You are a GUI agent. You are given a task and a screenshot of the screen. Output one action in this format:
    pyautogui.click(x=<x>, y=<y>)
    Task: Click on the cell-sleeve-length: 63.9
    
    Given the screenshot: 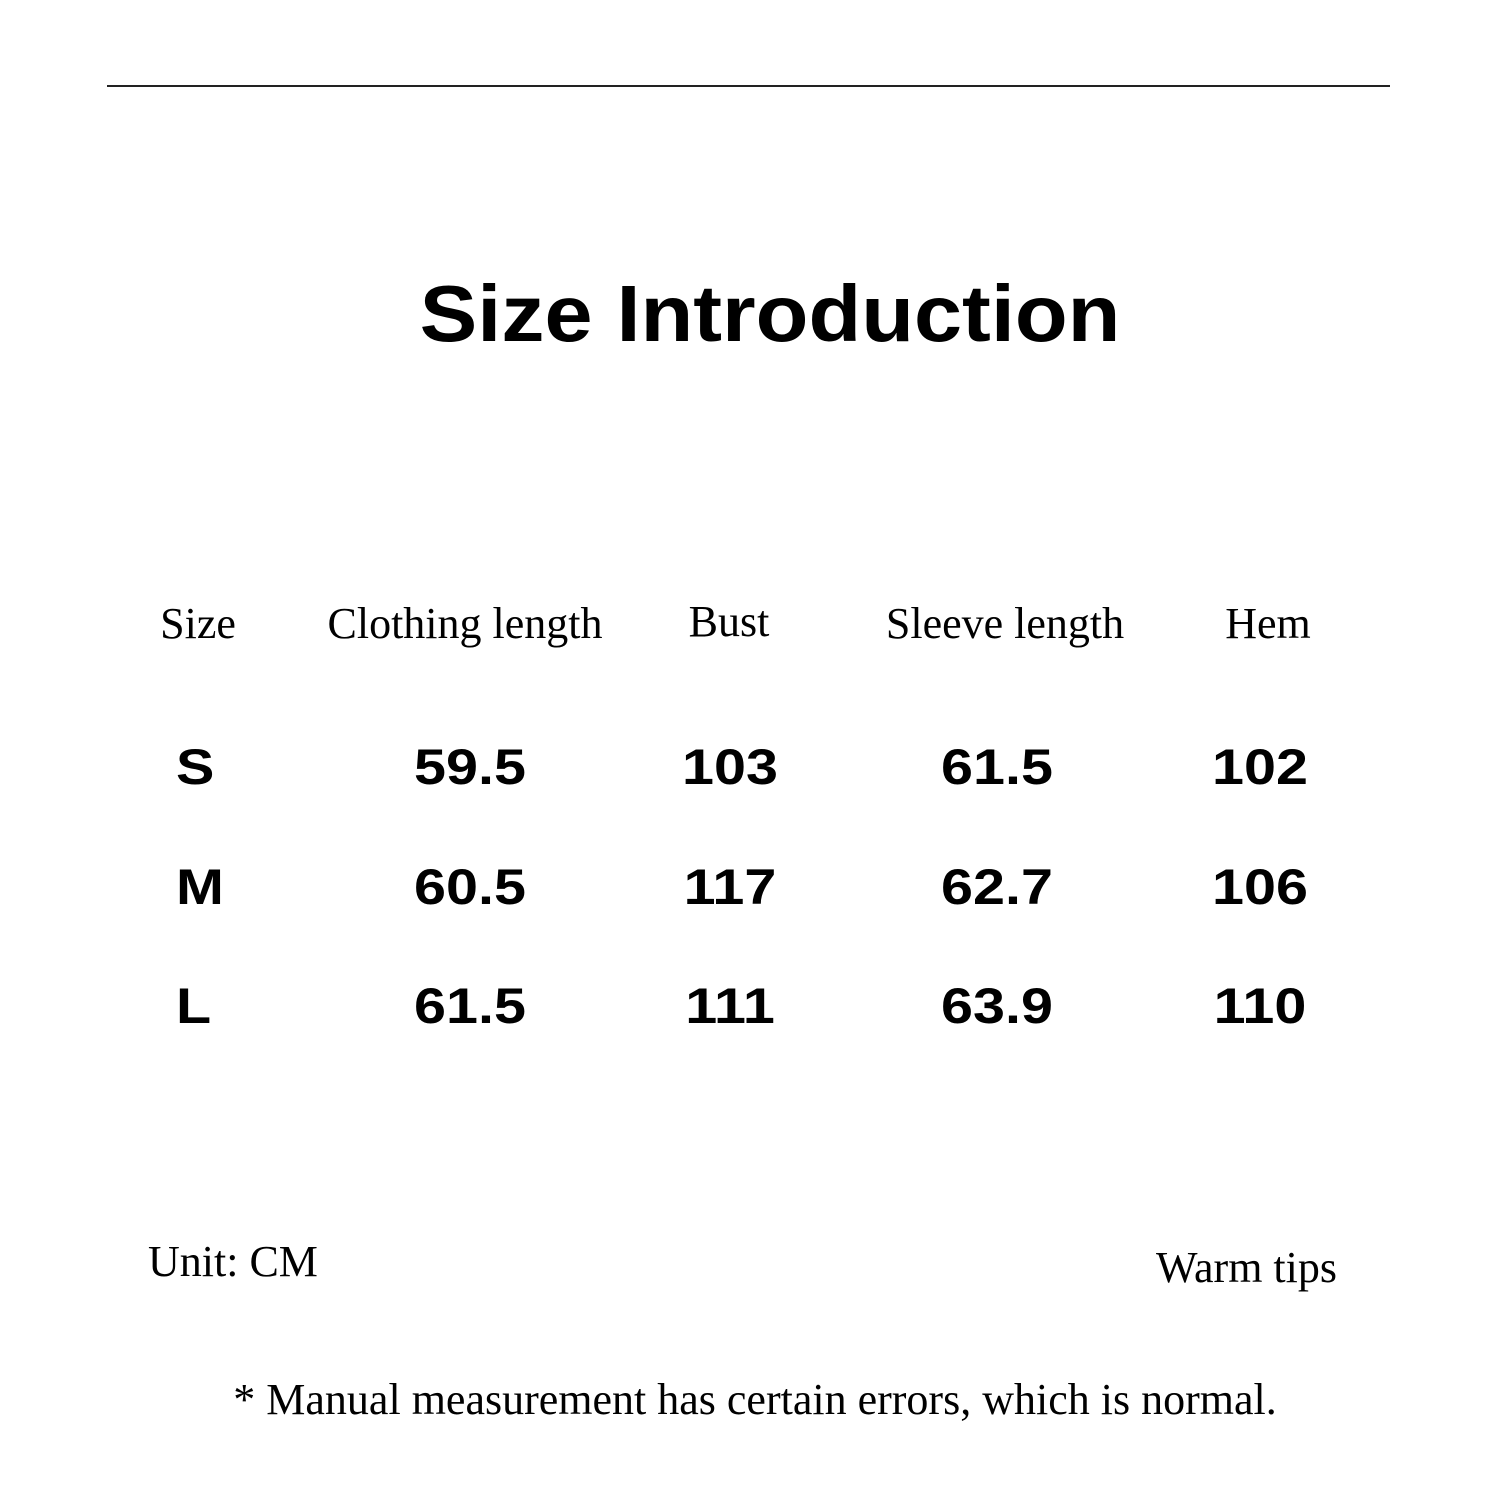 What is the action you would take?
    pyautogui.click(x=997, y=1006)
    